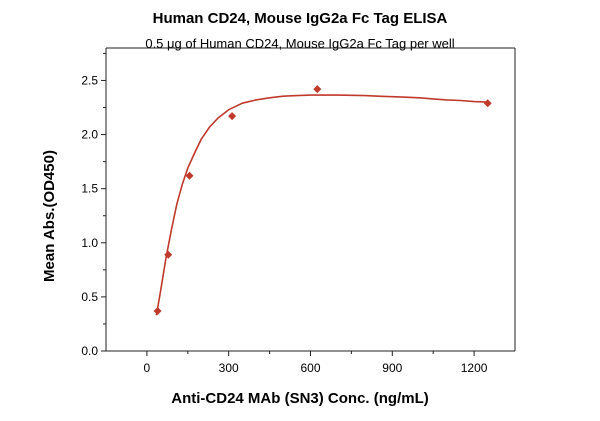 This screenshot has width=600, height=421. I want to click on y-axis-label: Mean Abs.(OD450), so click(49, 216).